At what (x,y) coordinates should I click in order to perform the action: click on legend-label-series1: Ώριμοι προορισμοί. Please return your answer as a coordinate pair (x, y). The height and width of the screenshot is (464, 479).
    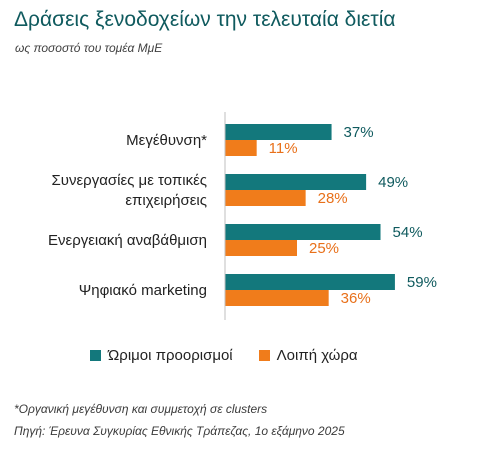
    Looking at the image, I should click on (170, 355).